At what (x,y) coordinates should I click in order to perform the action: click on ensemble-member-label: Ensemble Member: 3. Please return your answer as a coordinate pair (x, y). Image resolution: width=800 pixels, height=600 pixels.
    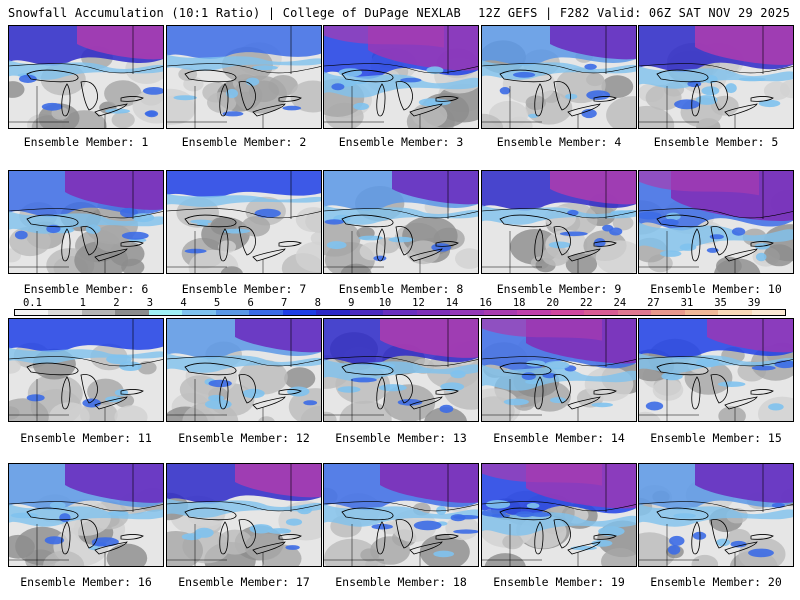
    Looking at the image, I should click on (401, 142).